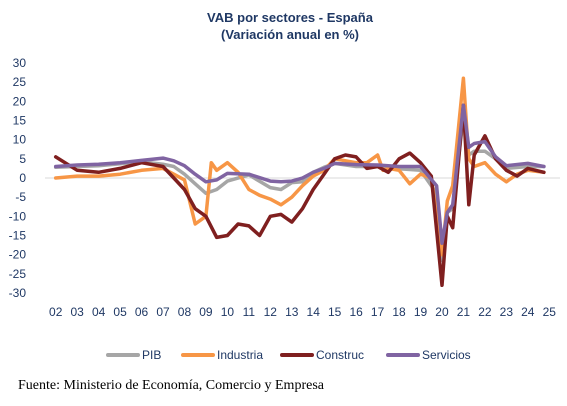 The image size is (567, 406). I want to click on y-tick-label: -25, so click(18, 274).